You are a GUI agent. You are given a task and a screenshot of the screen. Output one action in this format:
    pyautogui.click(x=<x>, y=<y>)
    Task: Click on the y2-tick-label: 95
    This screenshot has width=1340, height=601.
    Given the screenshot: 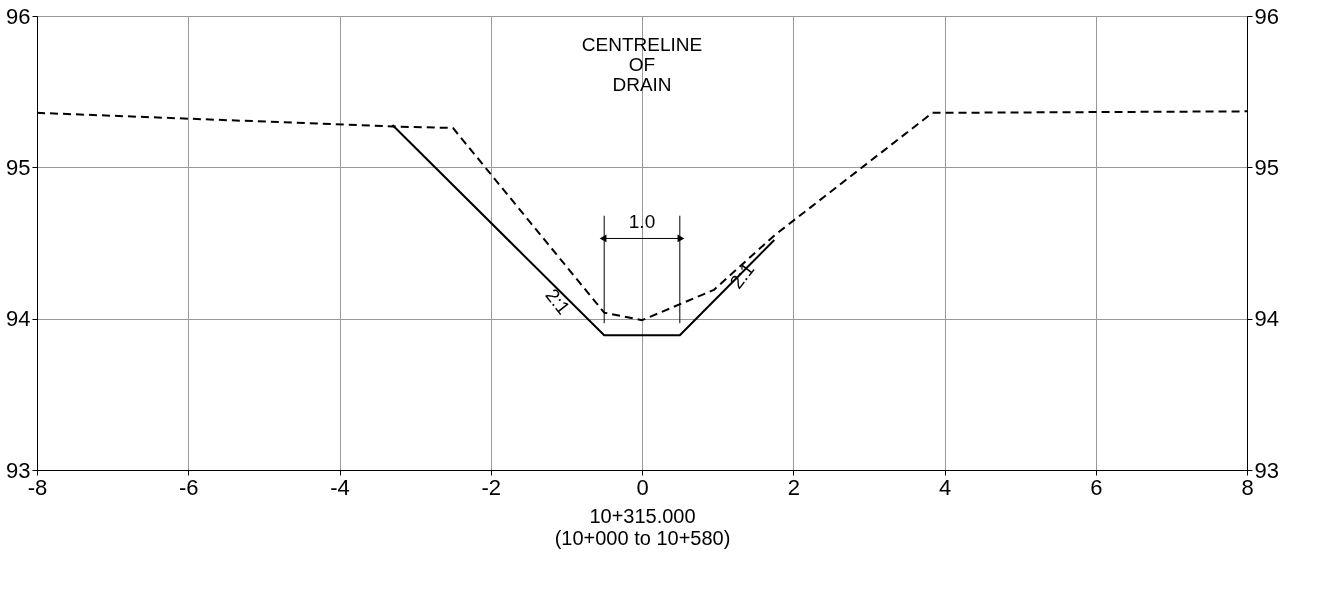 What is the action you would take?
    pyautogui.click(x=1266, y=167)
    